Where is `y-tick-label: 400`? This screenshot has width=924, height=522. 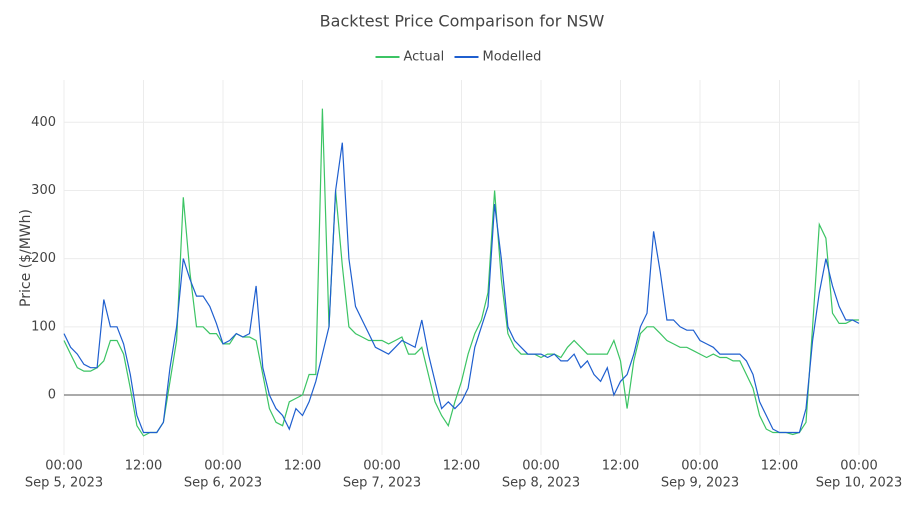 y-tick-label: 400 is located at coordinates (43, 122).